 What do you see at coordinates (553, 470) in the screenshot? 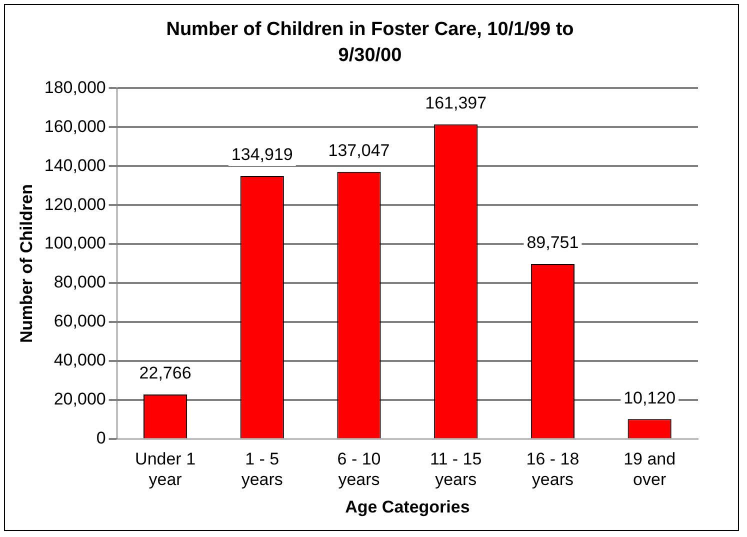
I see `x-tick-label: 16 - 18 years` at bounding box center [553, 470].